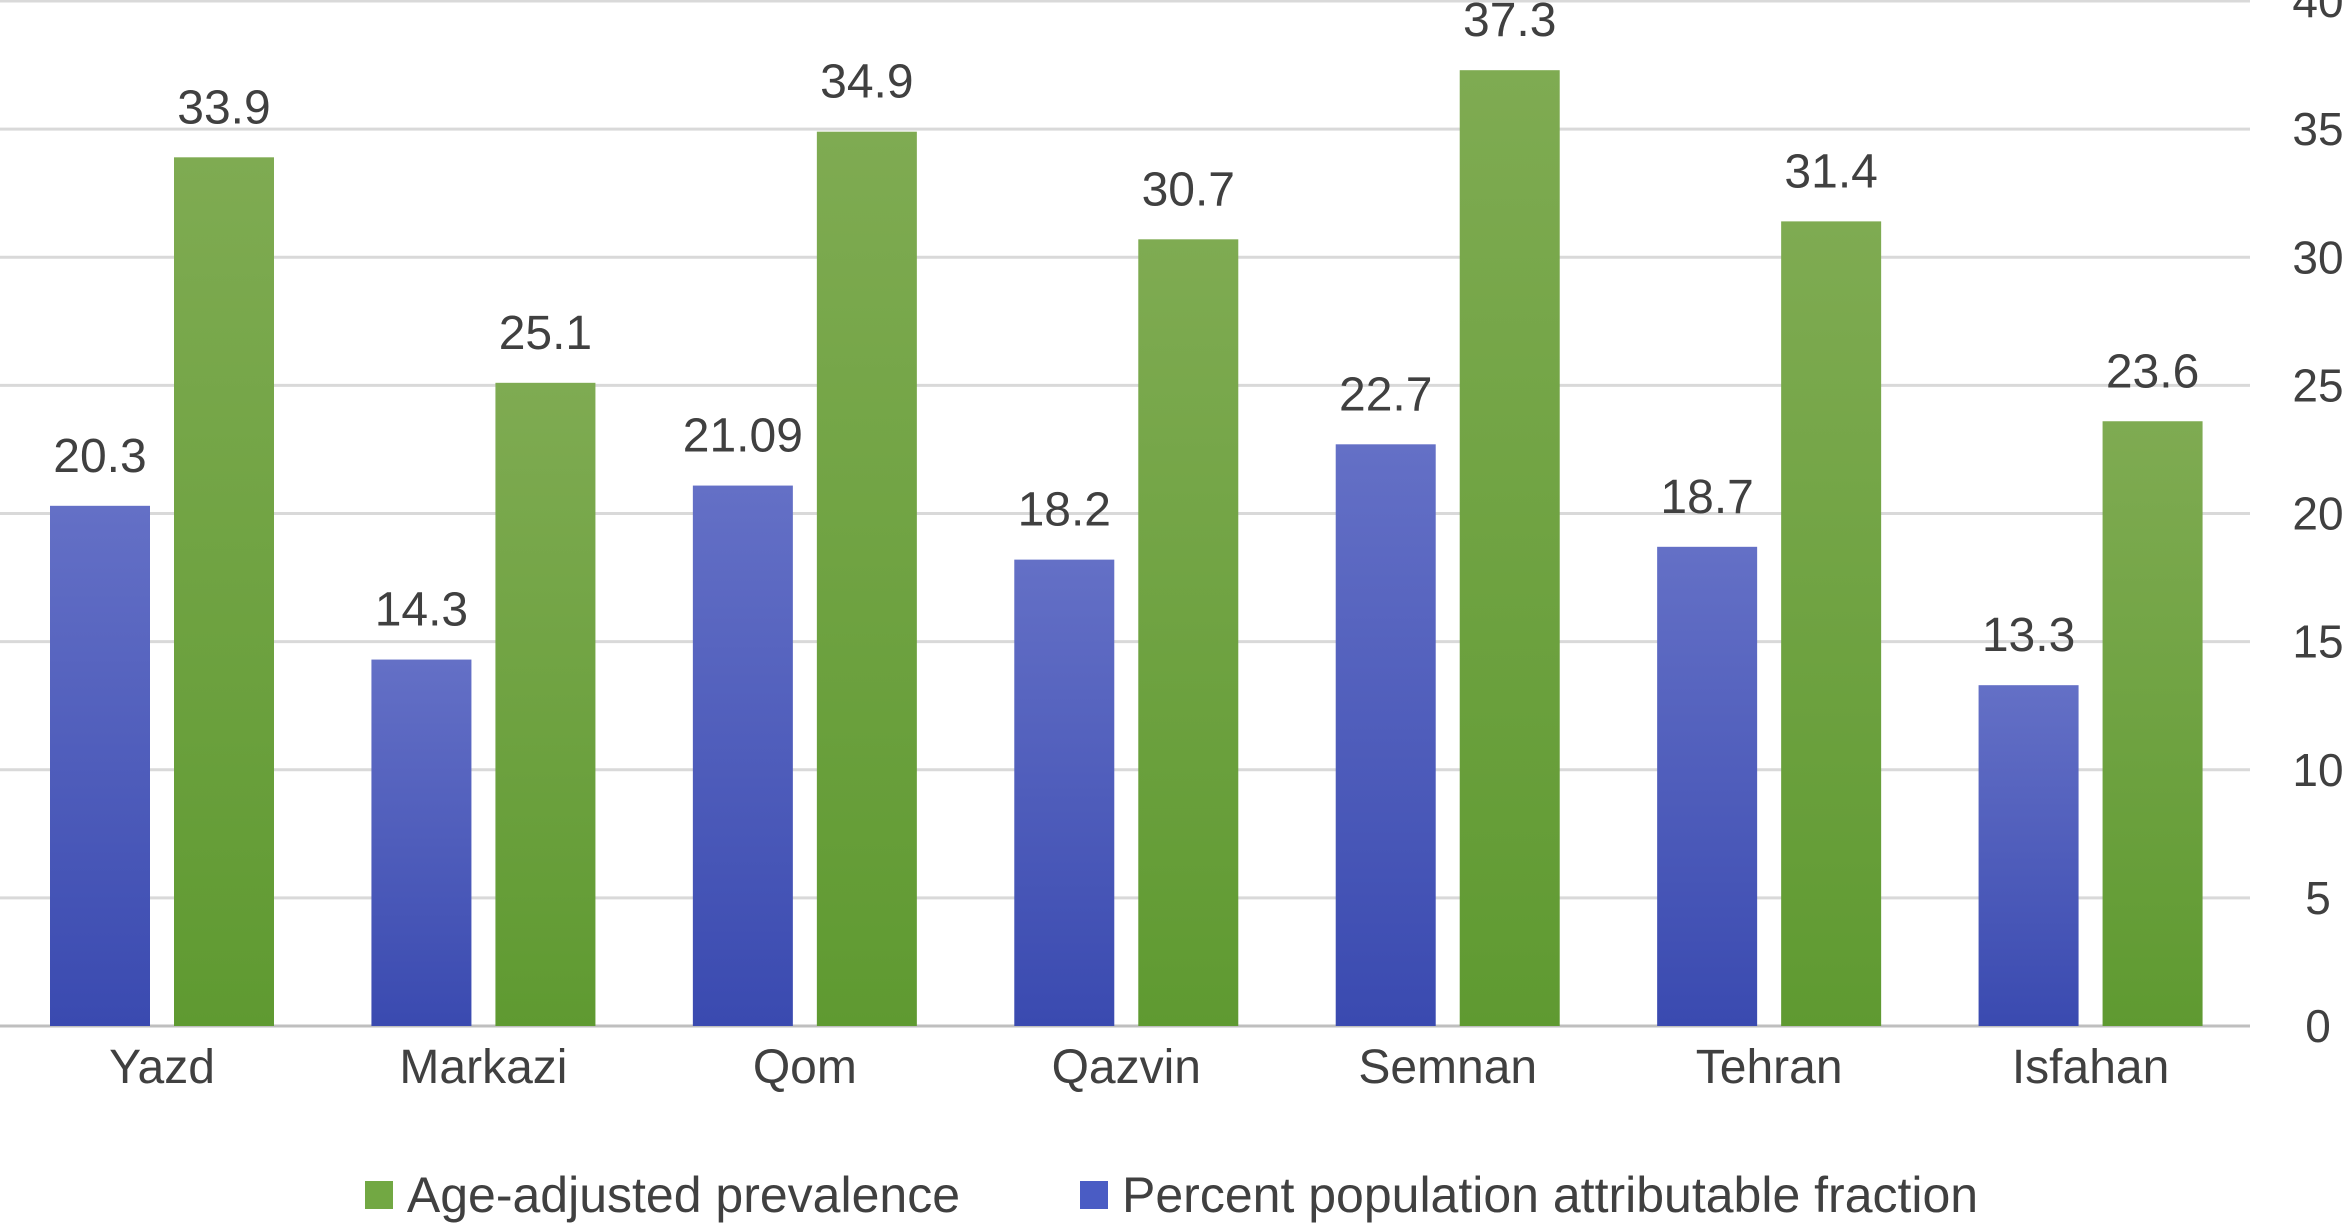 This screenshot has width=2343, height=1230. I want to click on bar-paf-tehran, so click(1707, 786).